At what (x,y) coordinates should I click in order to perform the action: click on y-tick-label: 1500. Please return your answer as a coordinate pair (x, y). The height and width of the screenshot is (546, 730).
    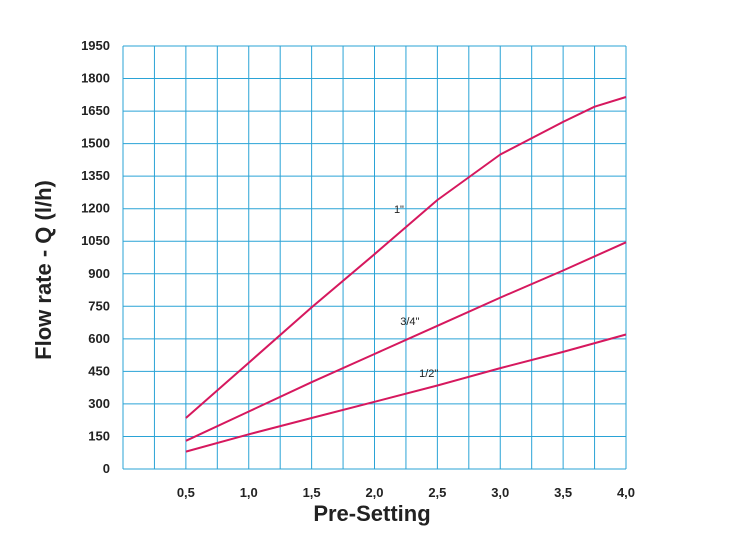
    Looking at the image, I should click on (95, 143).